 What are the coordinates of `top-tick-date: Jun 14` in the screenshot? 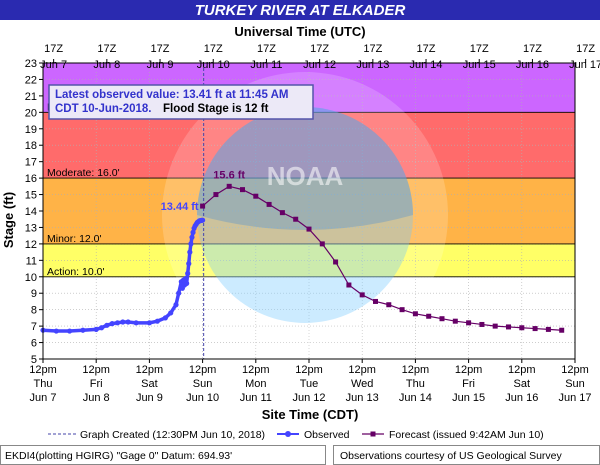 It's located at (426, 65).